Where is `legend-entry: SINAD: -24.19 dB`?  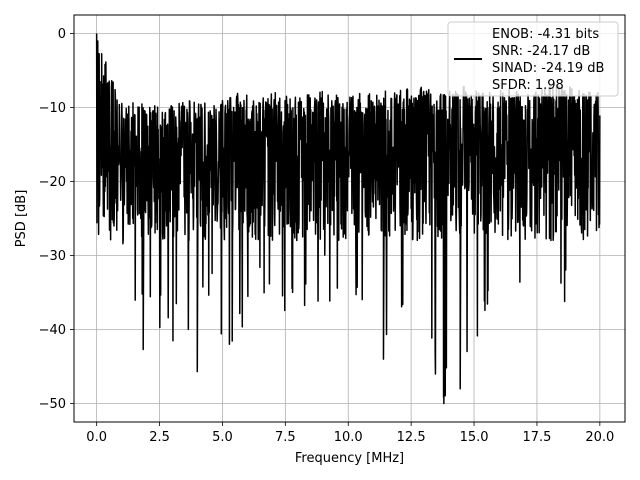
legend-entry: SINAD: -24.19 dB is located at coordinates (548, 68).